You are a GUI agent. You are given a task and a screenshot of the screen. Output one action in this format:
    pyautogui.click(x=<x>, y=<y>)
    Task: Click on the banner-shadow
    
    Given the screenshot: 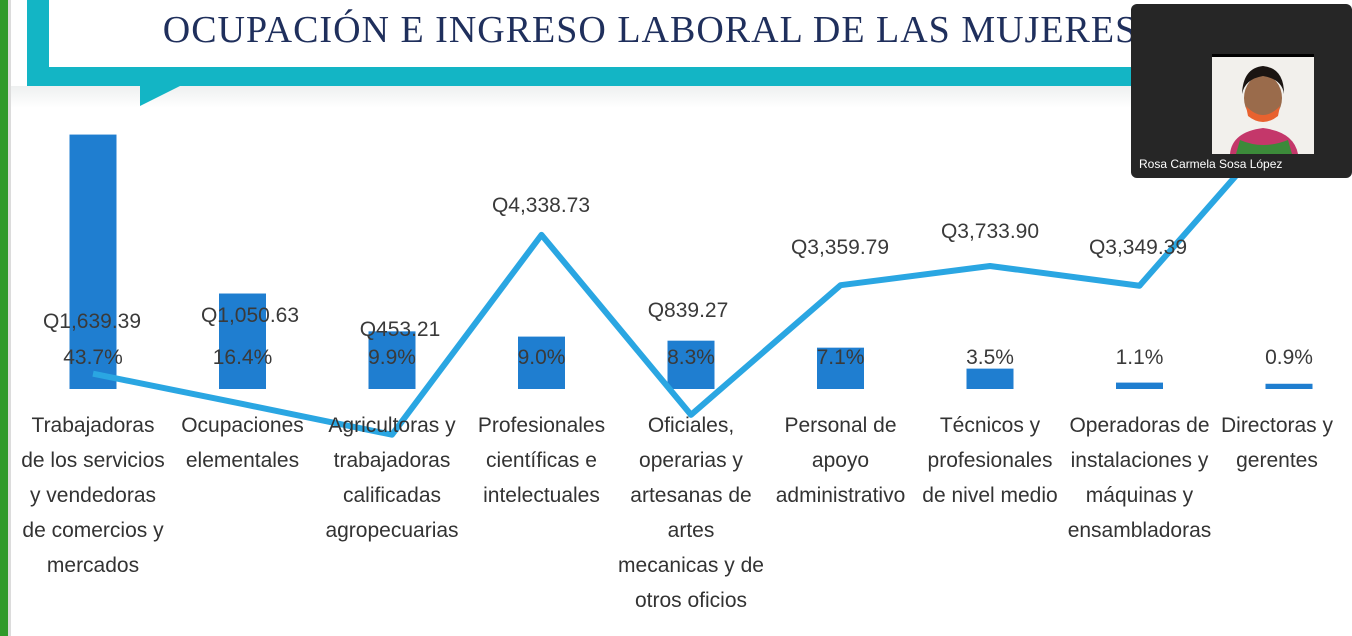 What is the action you would take?
    pyautogui.click(x=681, y=97)
    